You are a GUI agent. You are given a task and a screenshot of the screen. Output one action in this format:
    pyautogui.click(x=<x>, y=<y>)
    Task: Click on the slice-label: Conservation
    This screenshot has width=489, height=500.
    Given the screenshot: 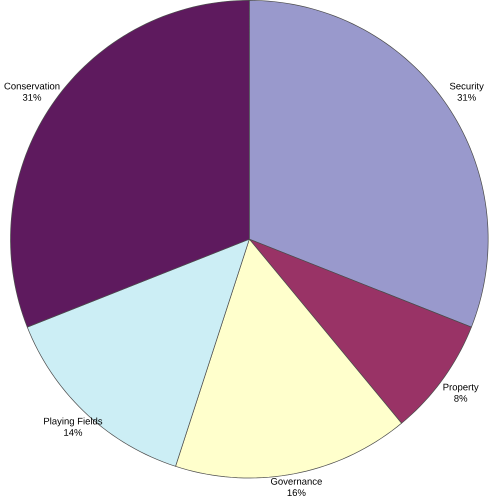 What is the action you would take?
    pyautogui.click(x=32, y=86)
    